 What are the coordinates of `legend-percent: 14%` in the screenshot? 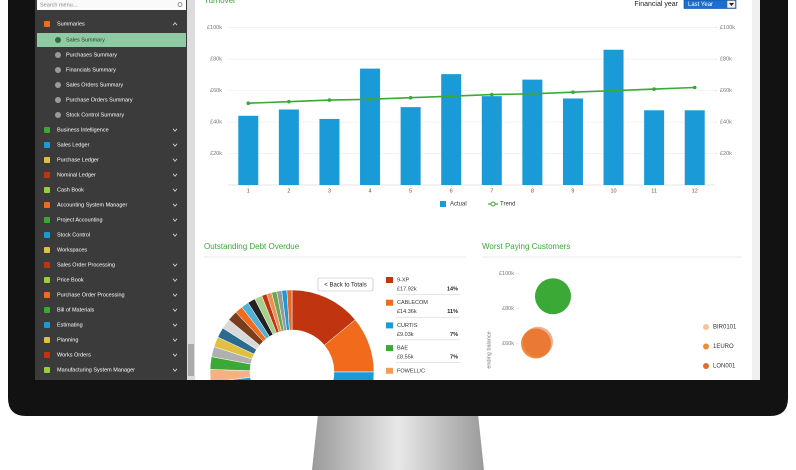 It's located at (452, 289).